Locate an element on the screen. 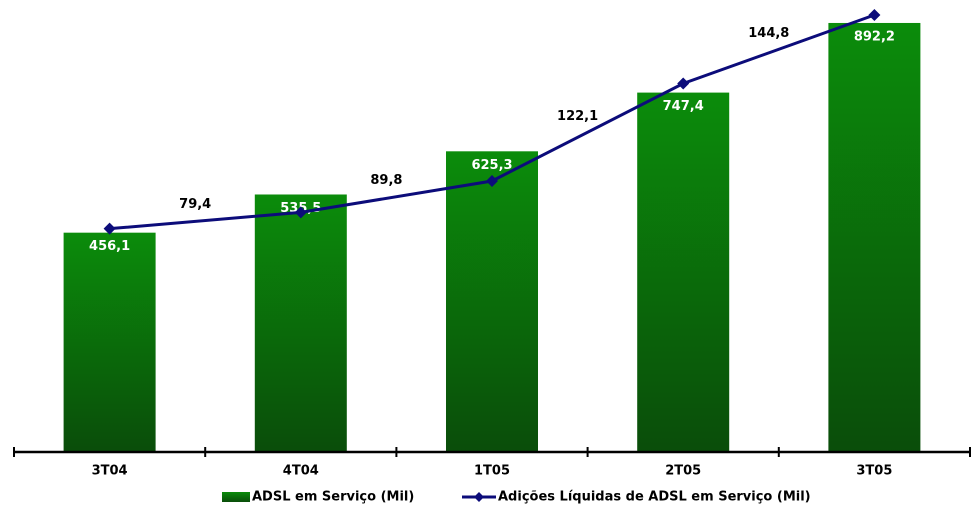 The width and height of the screenshot is (976, 506). bar-value-label: 892,2 is located at coordinates (874, 36).